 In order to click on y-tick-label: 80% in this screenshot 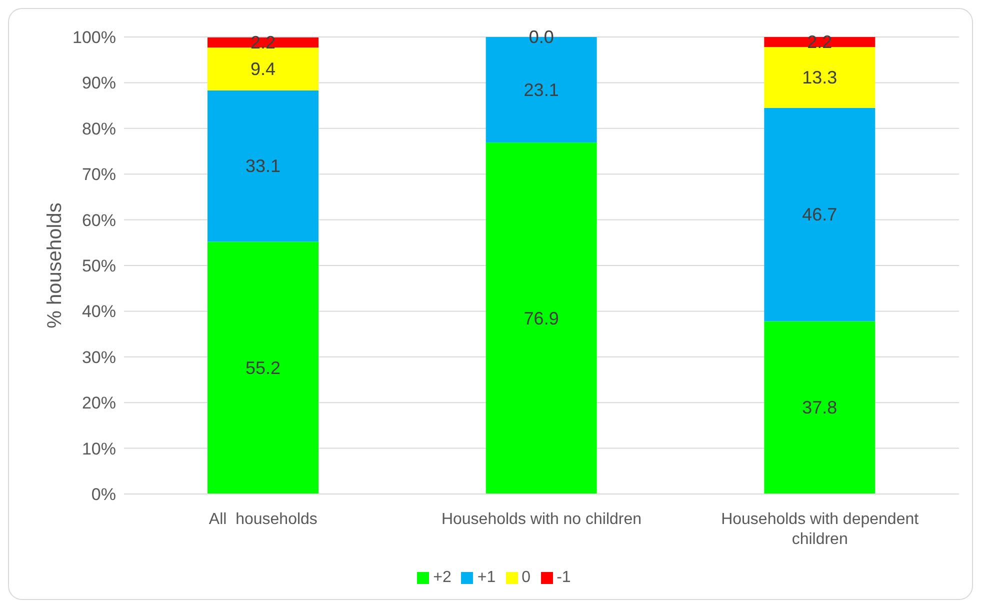, I will do `click(99, 128)`.